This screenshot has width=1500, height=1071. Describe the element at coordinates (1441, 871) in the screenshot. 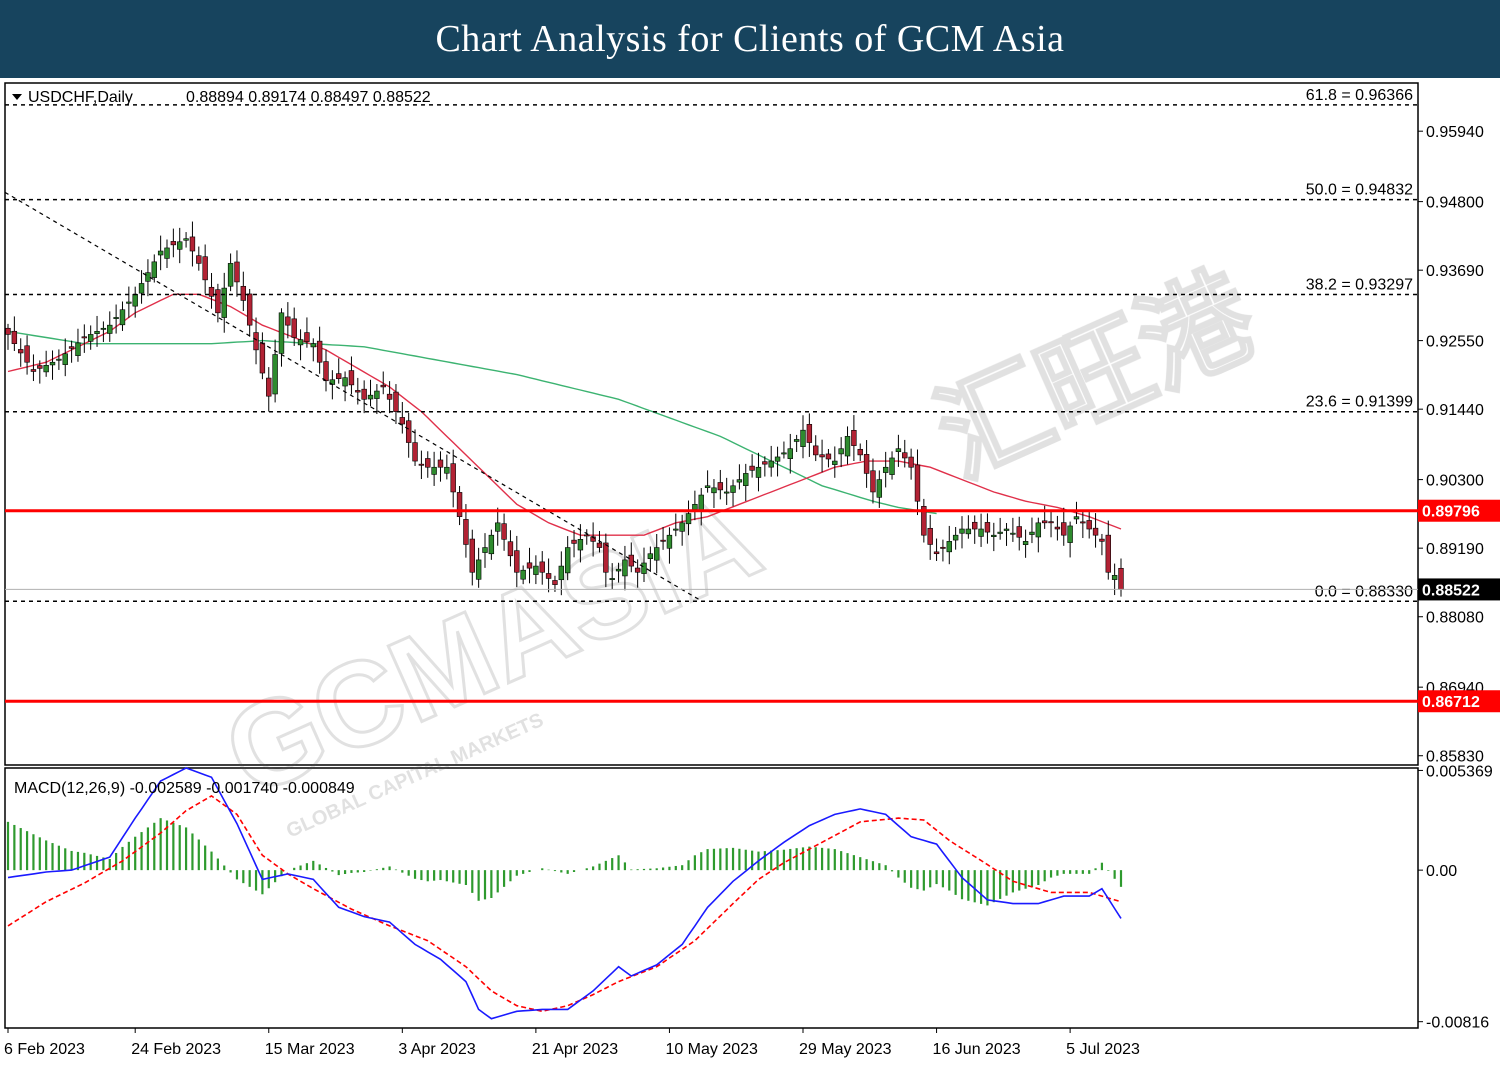

I see `macd-tick-label: 0.00` at that location.